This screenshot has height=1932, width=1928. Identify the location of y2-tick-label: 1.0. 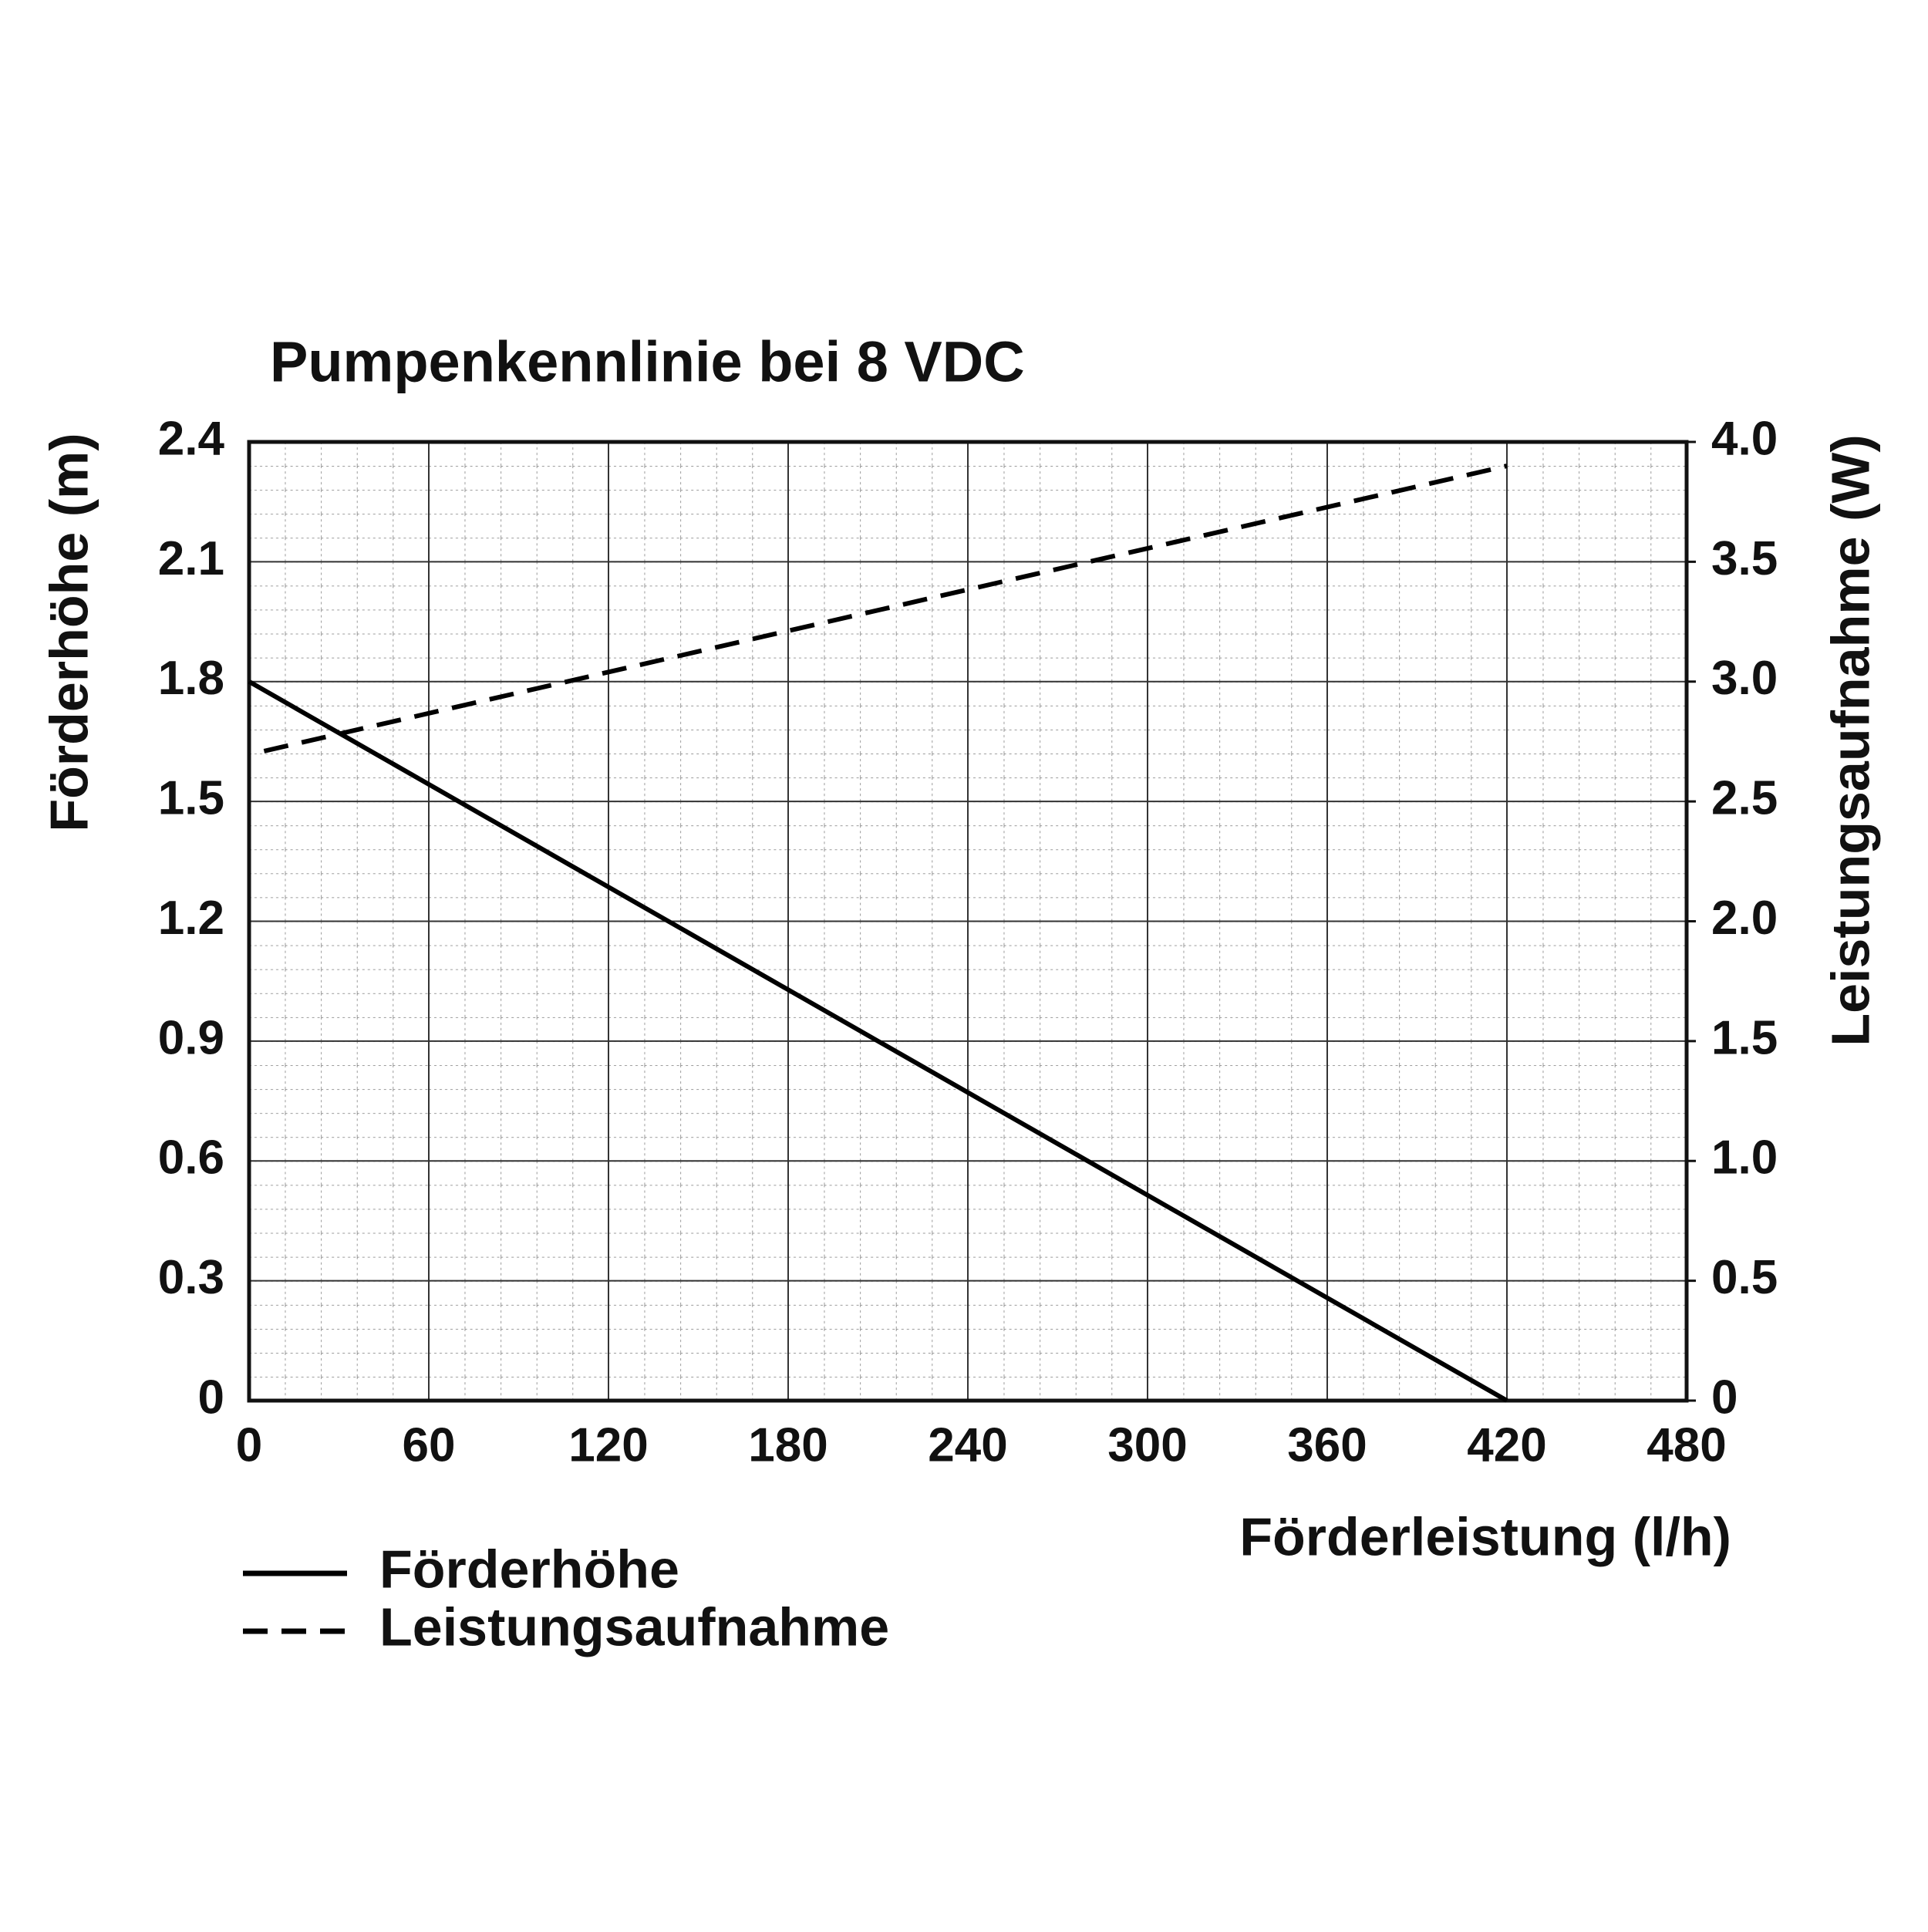
(1744, 1158).